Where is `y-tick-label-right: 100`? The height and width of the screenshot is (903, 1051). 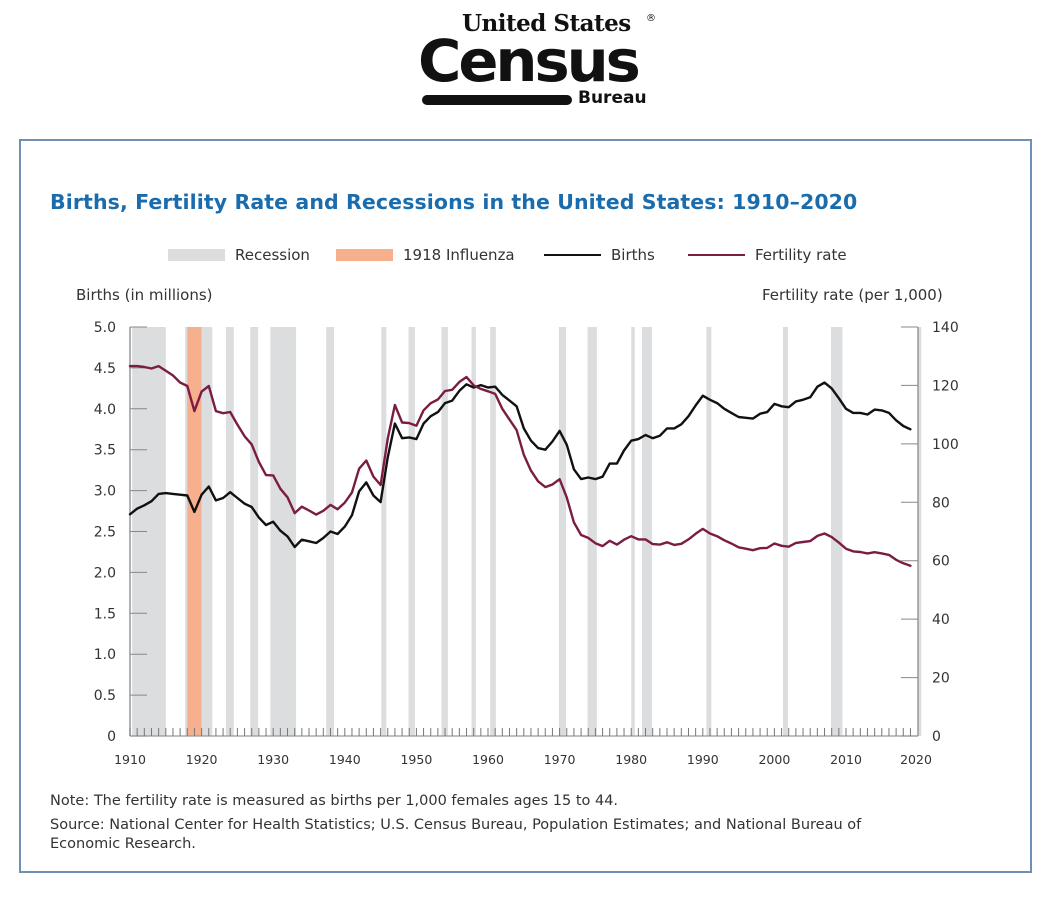 y-tick-label-right: 100 is located at coordinates (945, 445).